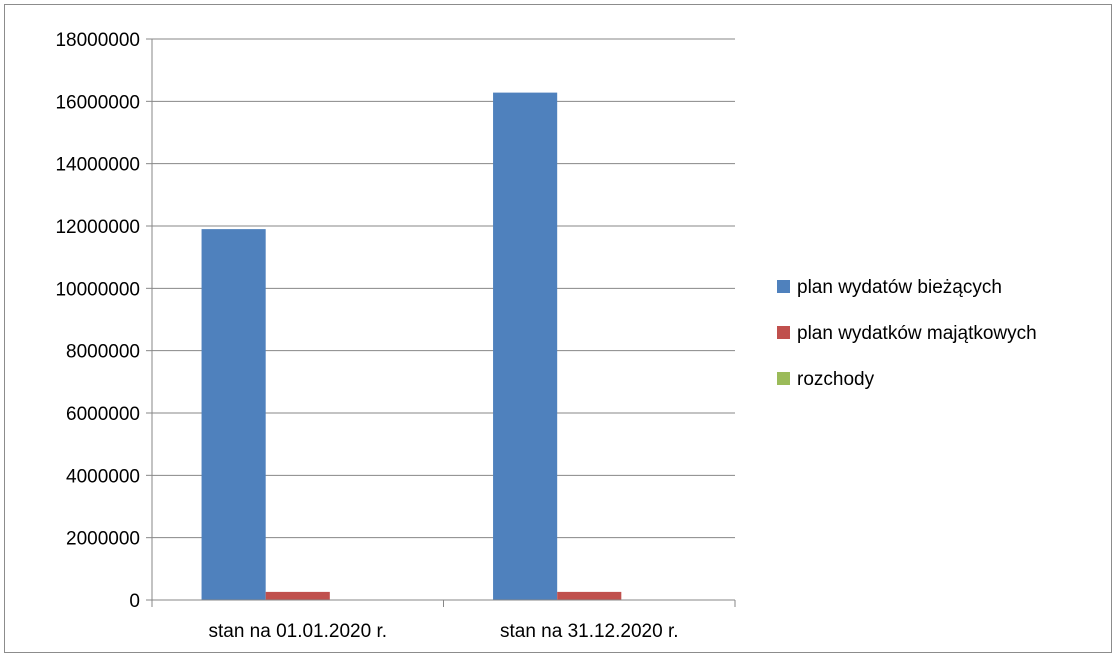 The image size is (1118, 657). I want to click on y-tick-label: 6000000, so click(103, 414).